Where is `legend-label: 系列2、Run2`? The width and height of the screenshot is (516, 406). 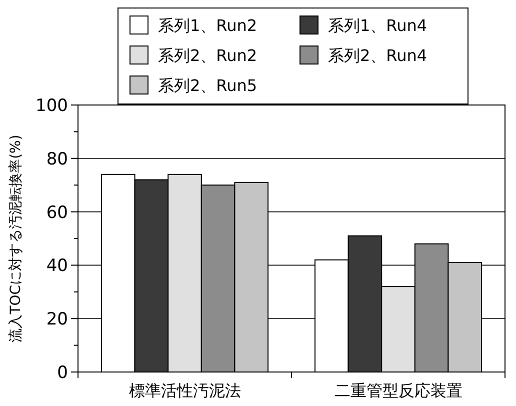 legend-label: 系列2、Run2 is located at coordinates (208, 55).